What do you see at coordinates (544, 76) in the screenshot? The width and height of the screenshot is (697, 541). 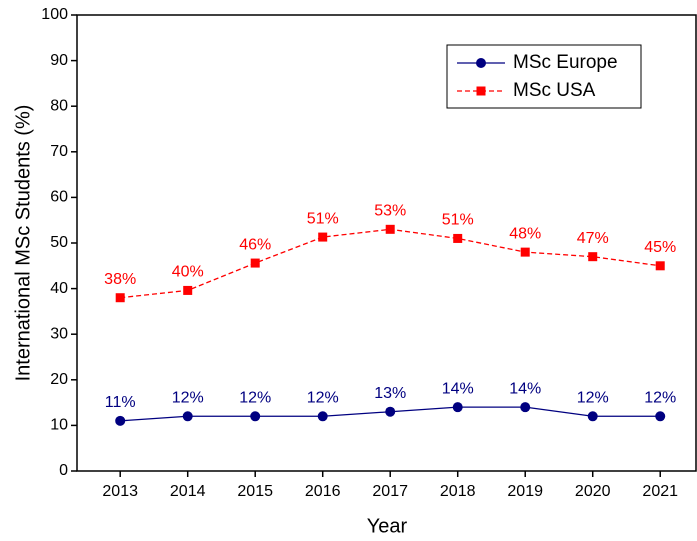 I see `legend-box` at bounding box center [544, 76].